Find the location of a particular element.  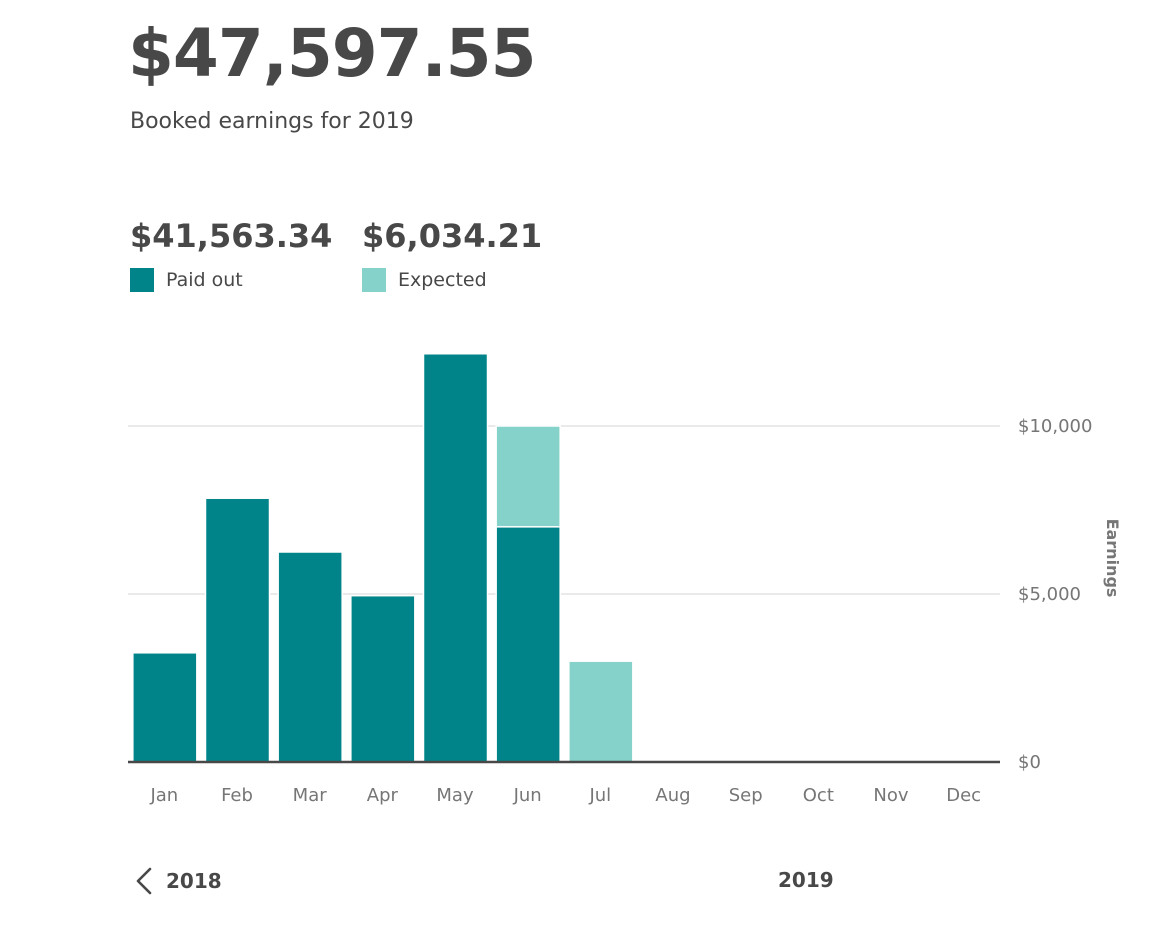

expected-swatch is located at coordinates (374, 280).